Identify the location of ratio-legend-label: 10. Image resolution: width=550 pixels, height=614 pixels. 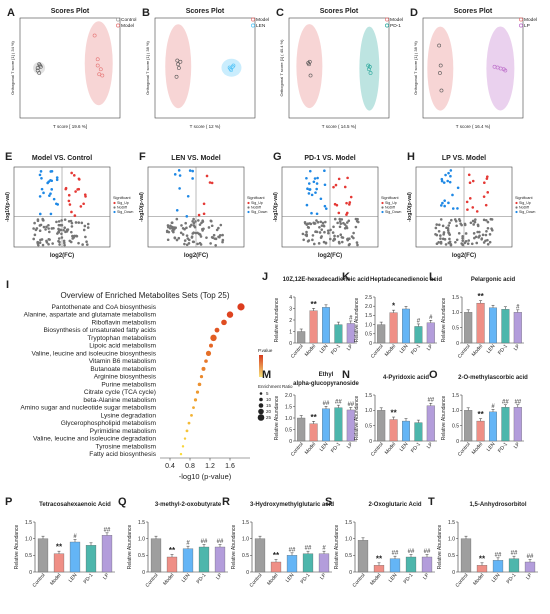
(269, 399).